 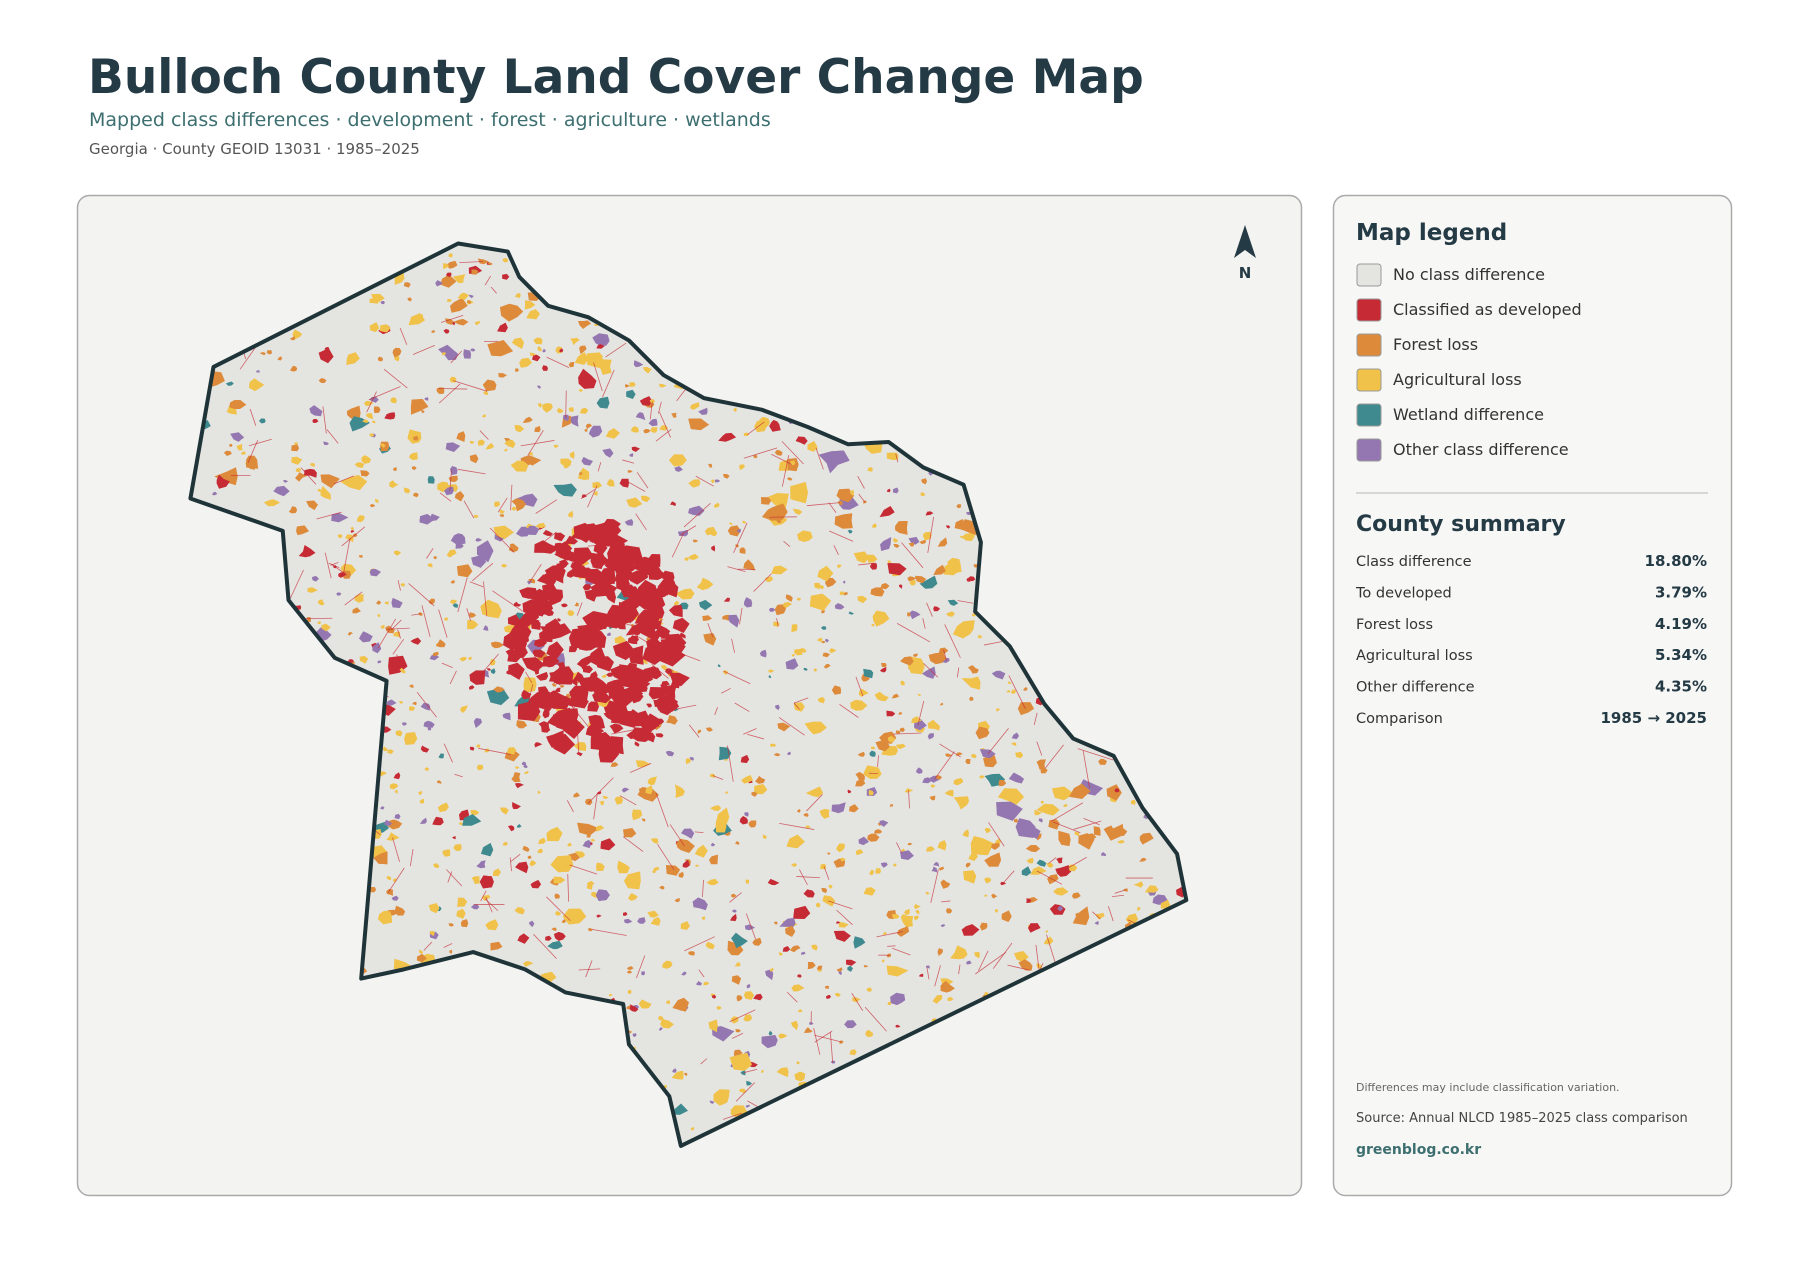 I want to click on summary-label: Class difference, so click(x=1414, y=562).